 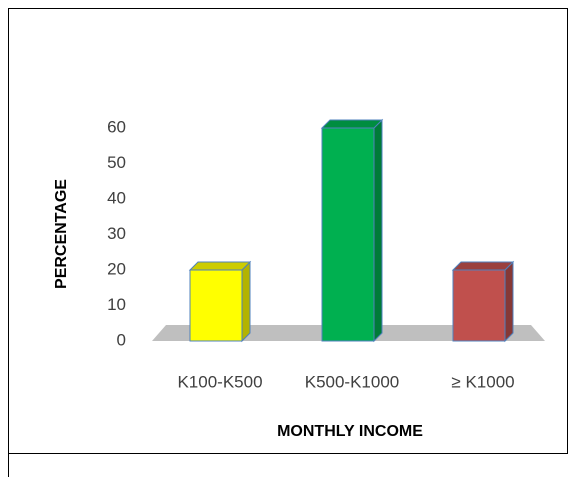 I want to click on y-tick-label: 40, so click(x=116, y=197).